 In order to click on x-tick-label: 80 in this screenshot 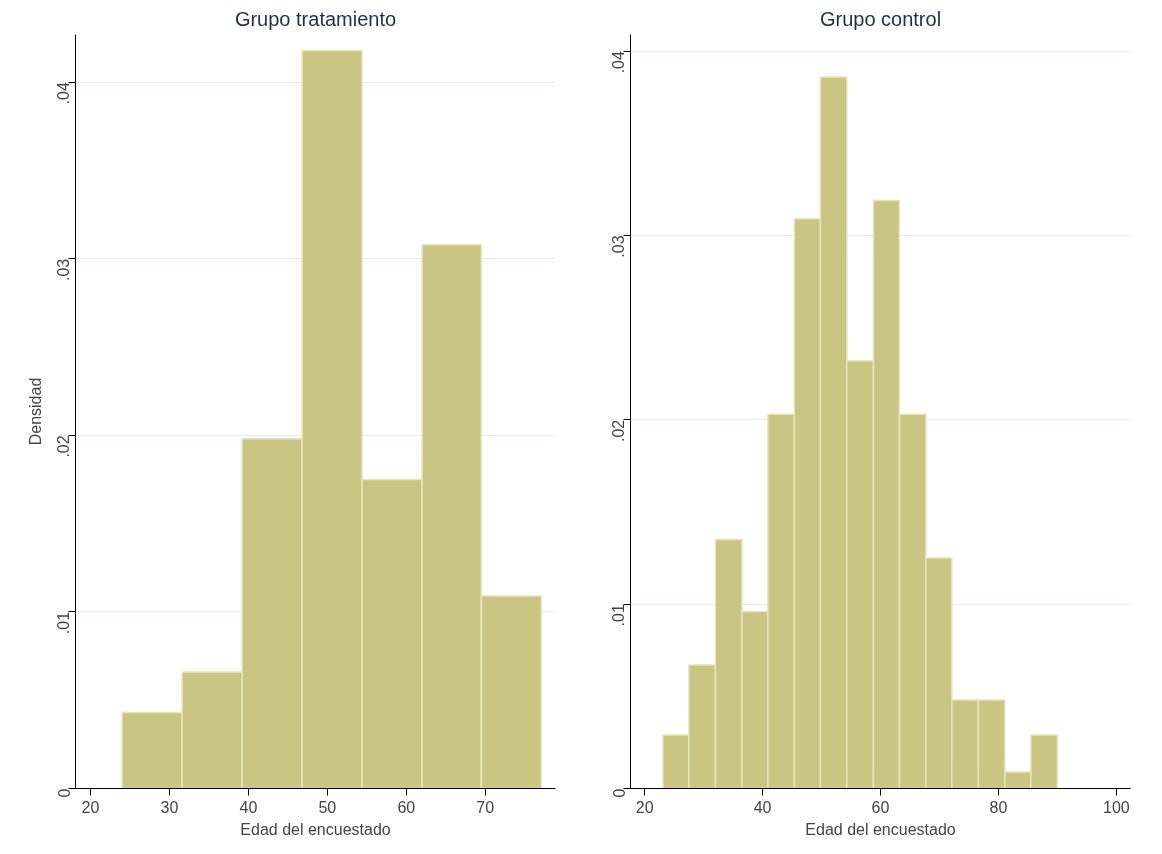, I will do `click(998, 807)`.